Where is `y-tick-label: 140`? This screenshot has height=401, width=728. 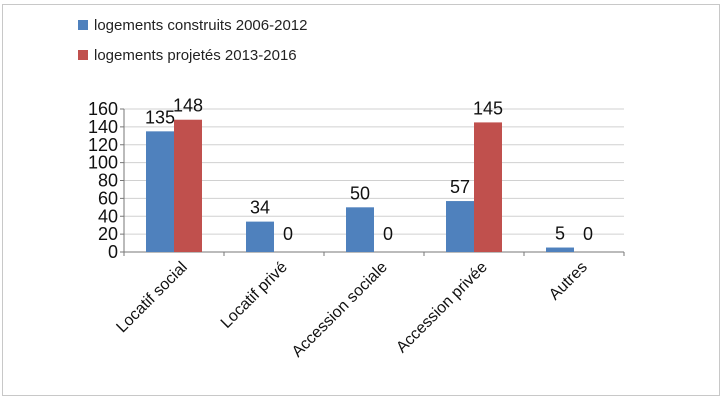
y-tick-label: 140 is located at coordinates (103, 127).